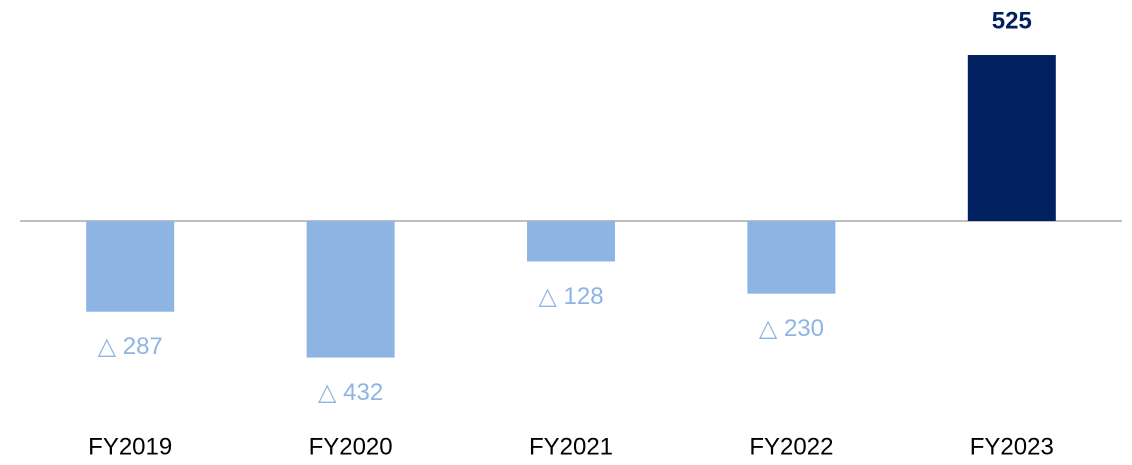 The width and height of the screenshot is (1132, 465). What do you see at coordinates (570, 296) in the screenshot?
I see `value-label: △ 128` at bounding box center [570, 296].